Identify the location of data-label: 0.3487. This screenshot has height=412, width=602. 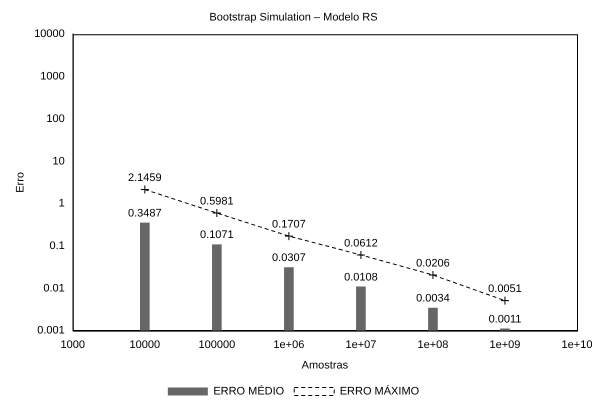
(145, 213).